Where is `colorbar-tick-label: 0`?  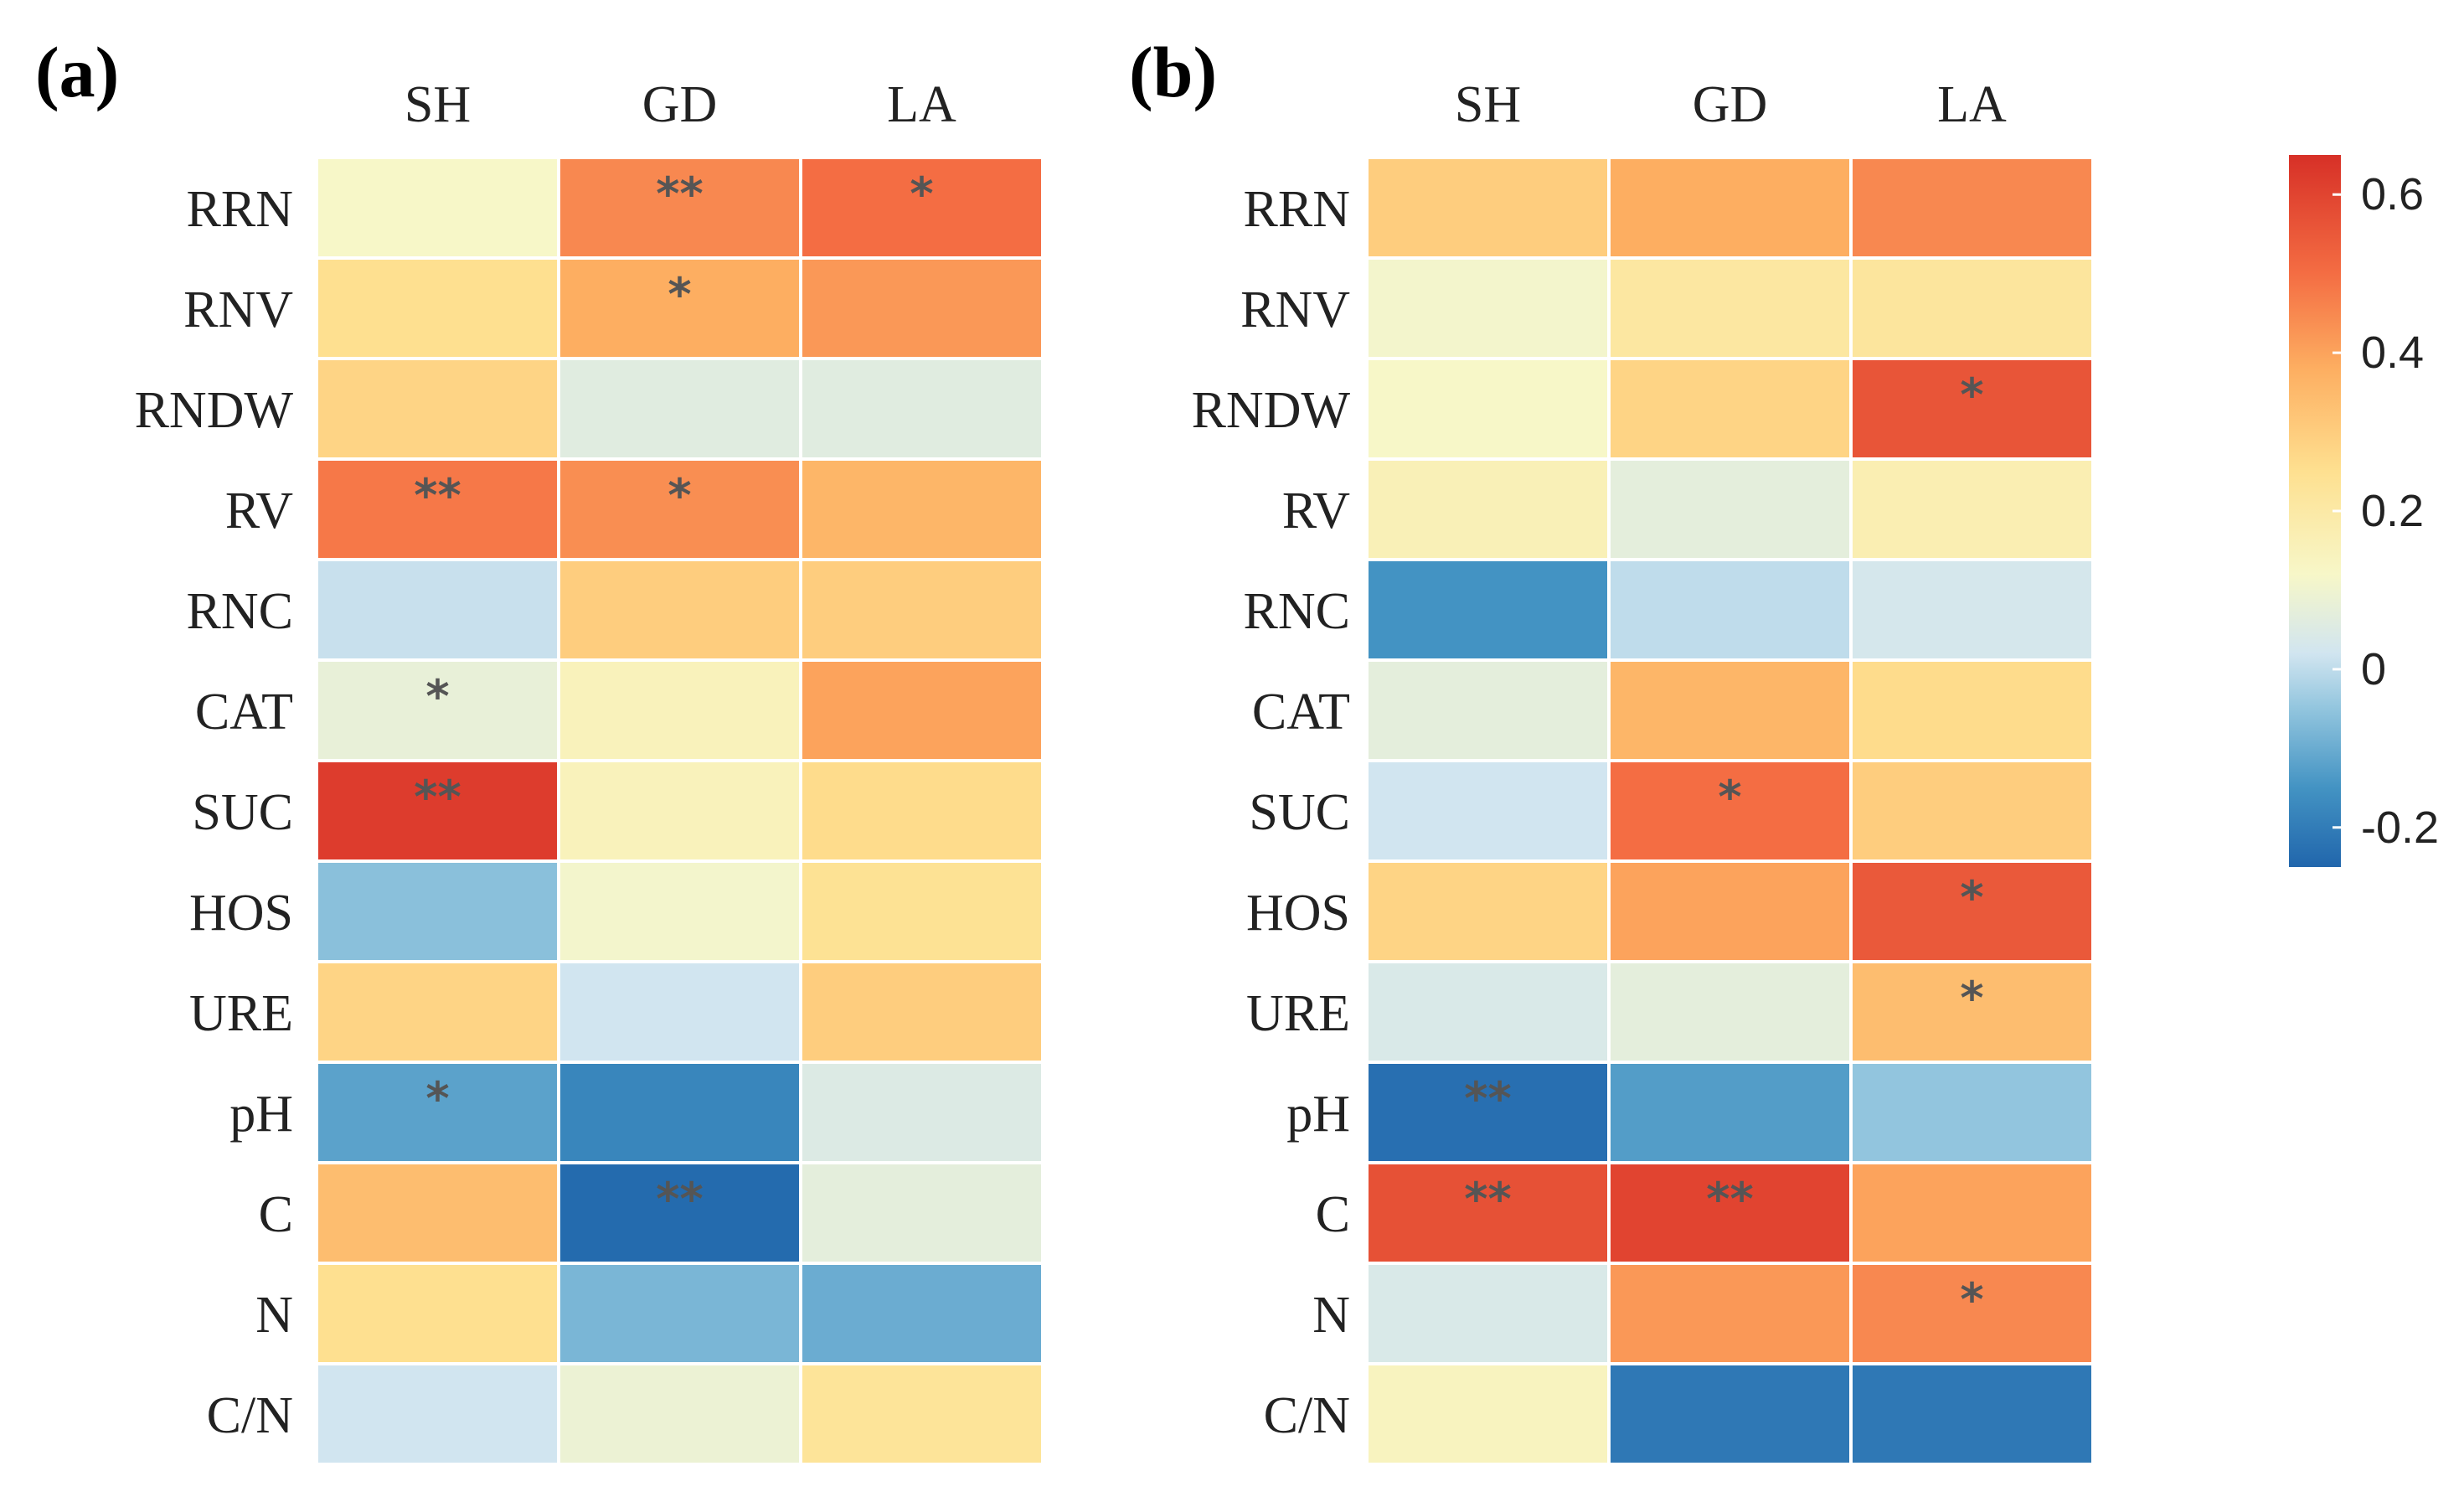 colorbar-tick-label: 0 is located at coordinates (2373, 669).